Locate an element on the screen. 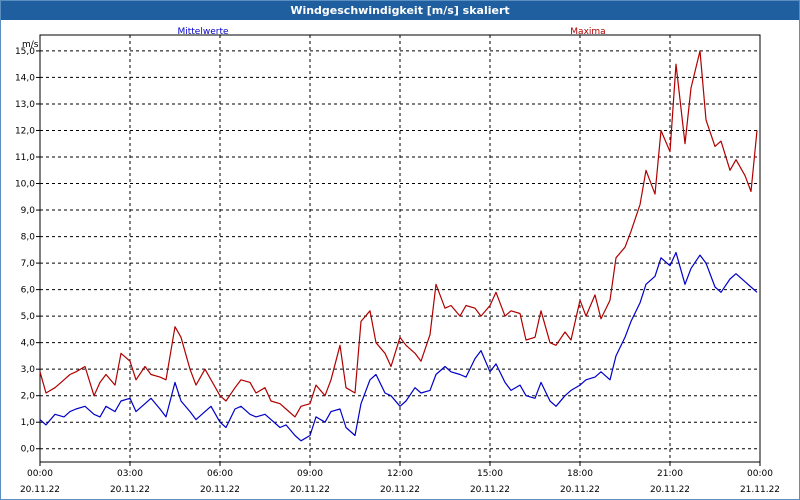 Image resolution: width=800 pixels, height=500 pixels. x-tick-time-label: 15:00 is located at coordinates (490, 474).